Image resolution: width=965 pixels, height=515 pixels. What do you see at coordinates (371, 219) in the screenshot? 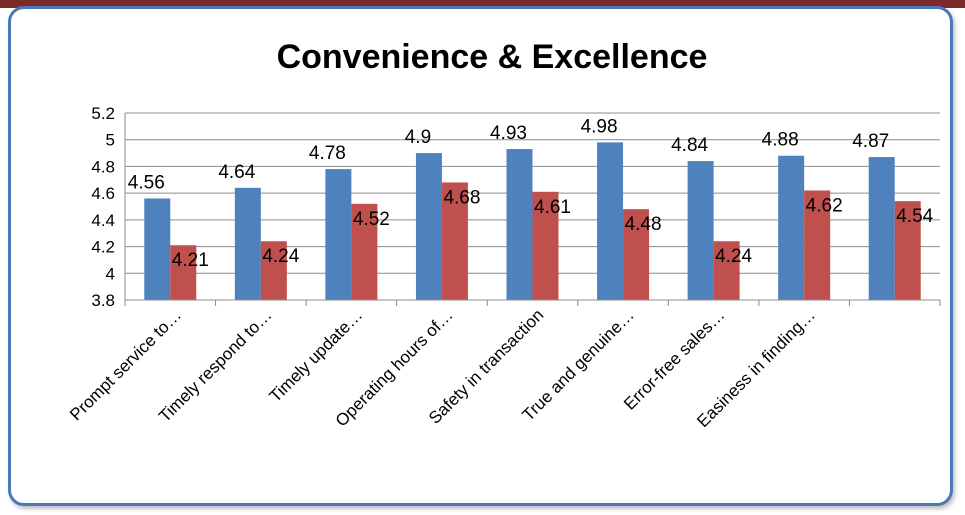
I see `data-label: 4.52` at bounding box center [371, 219].